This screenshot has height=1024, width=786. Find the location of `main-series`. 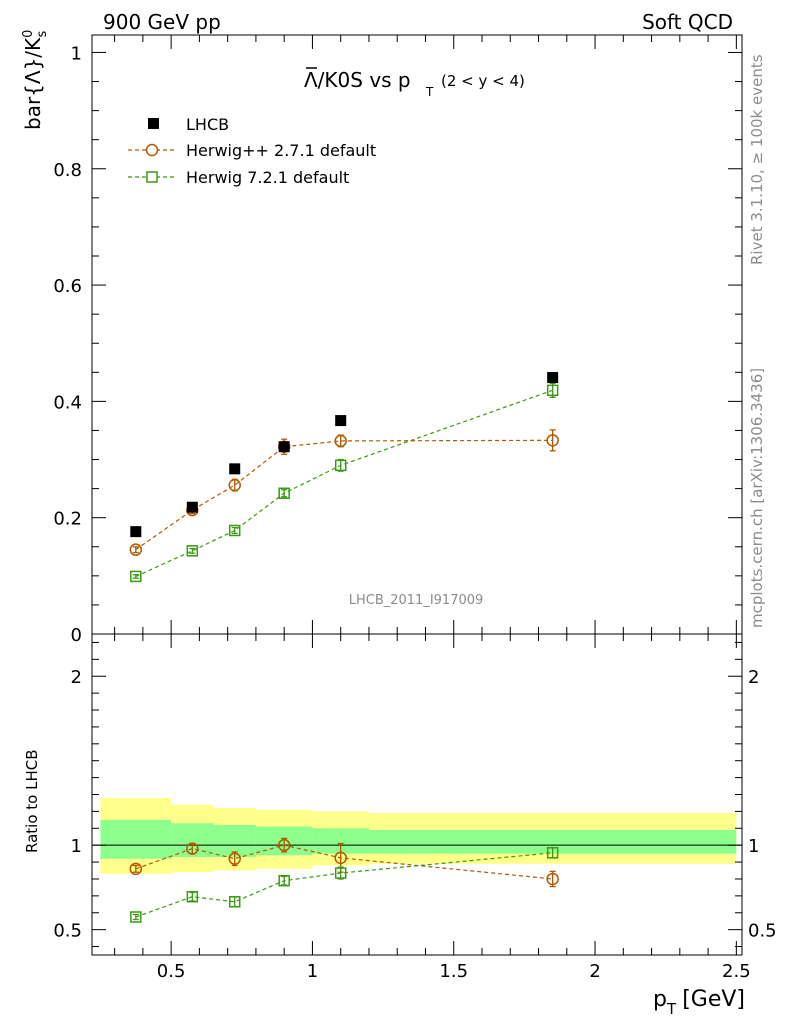

main-series is located at coordinates (344, 477).